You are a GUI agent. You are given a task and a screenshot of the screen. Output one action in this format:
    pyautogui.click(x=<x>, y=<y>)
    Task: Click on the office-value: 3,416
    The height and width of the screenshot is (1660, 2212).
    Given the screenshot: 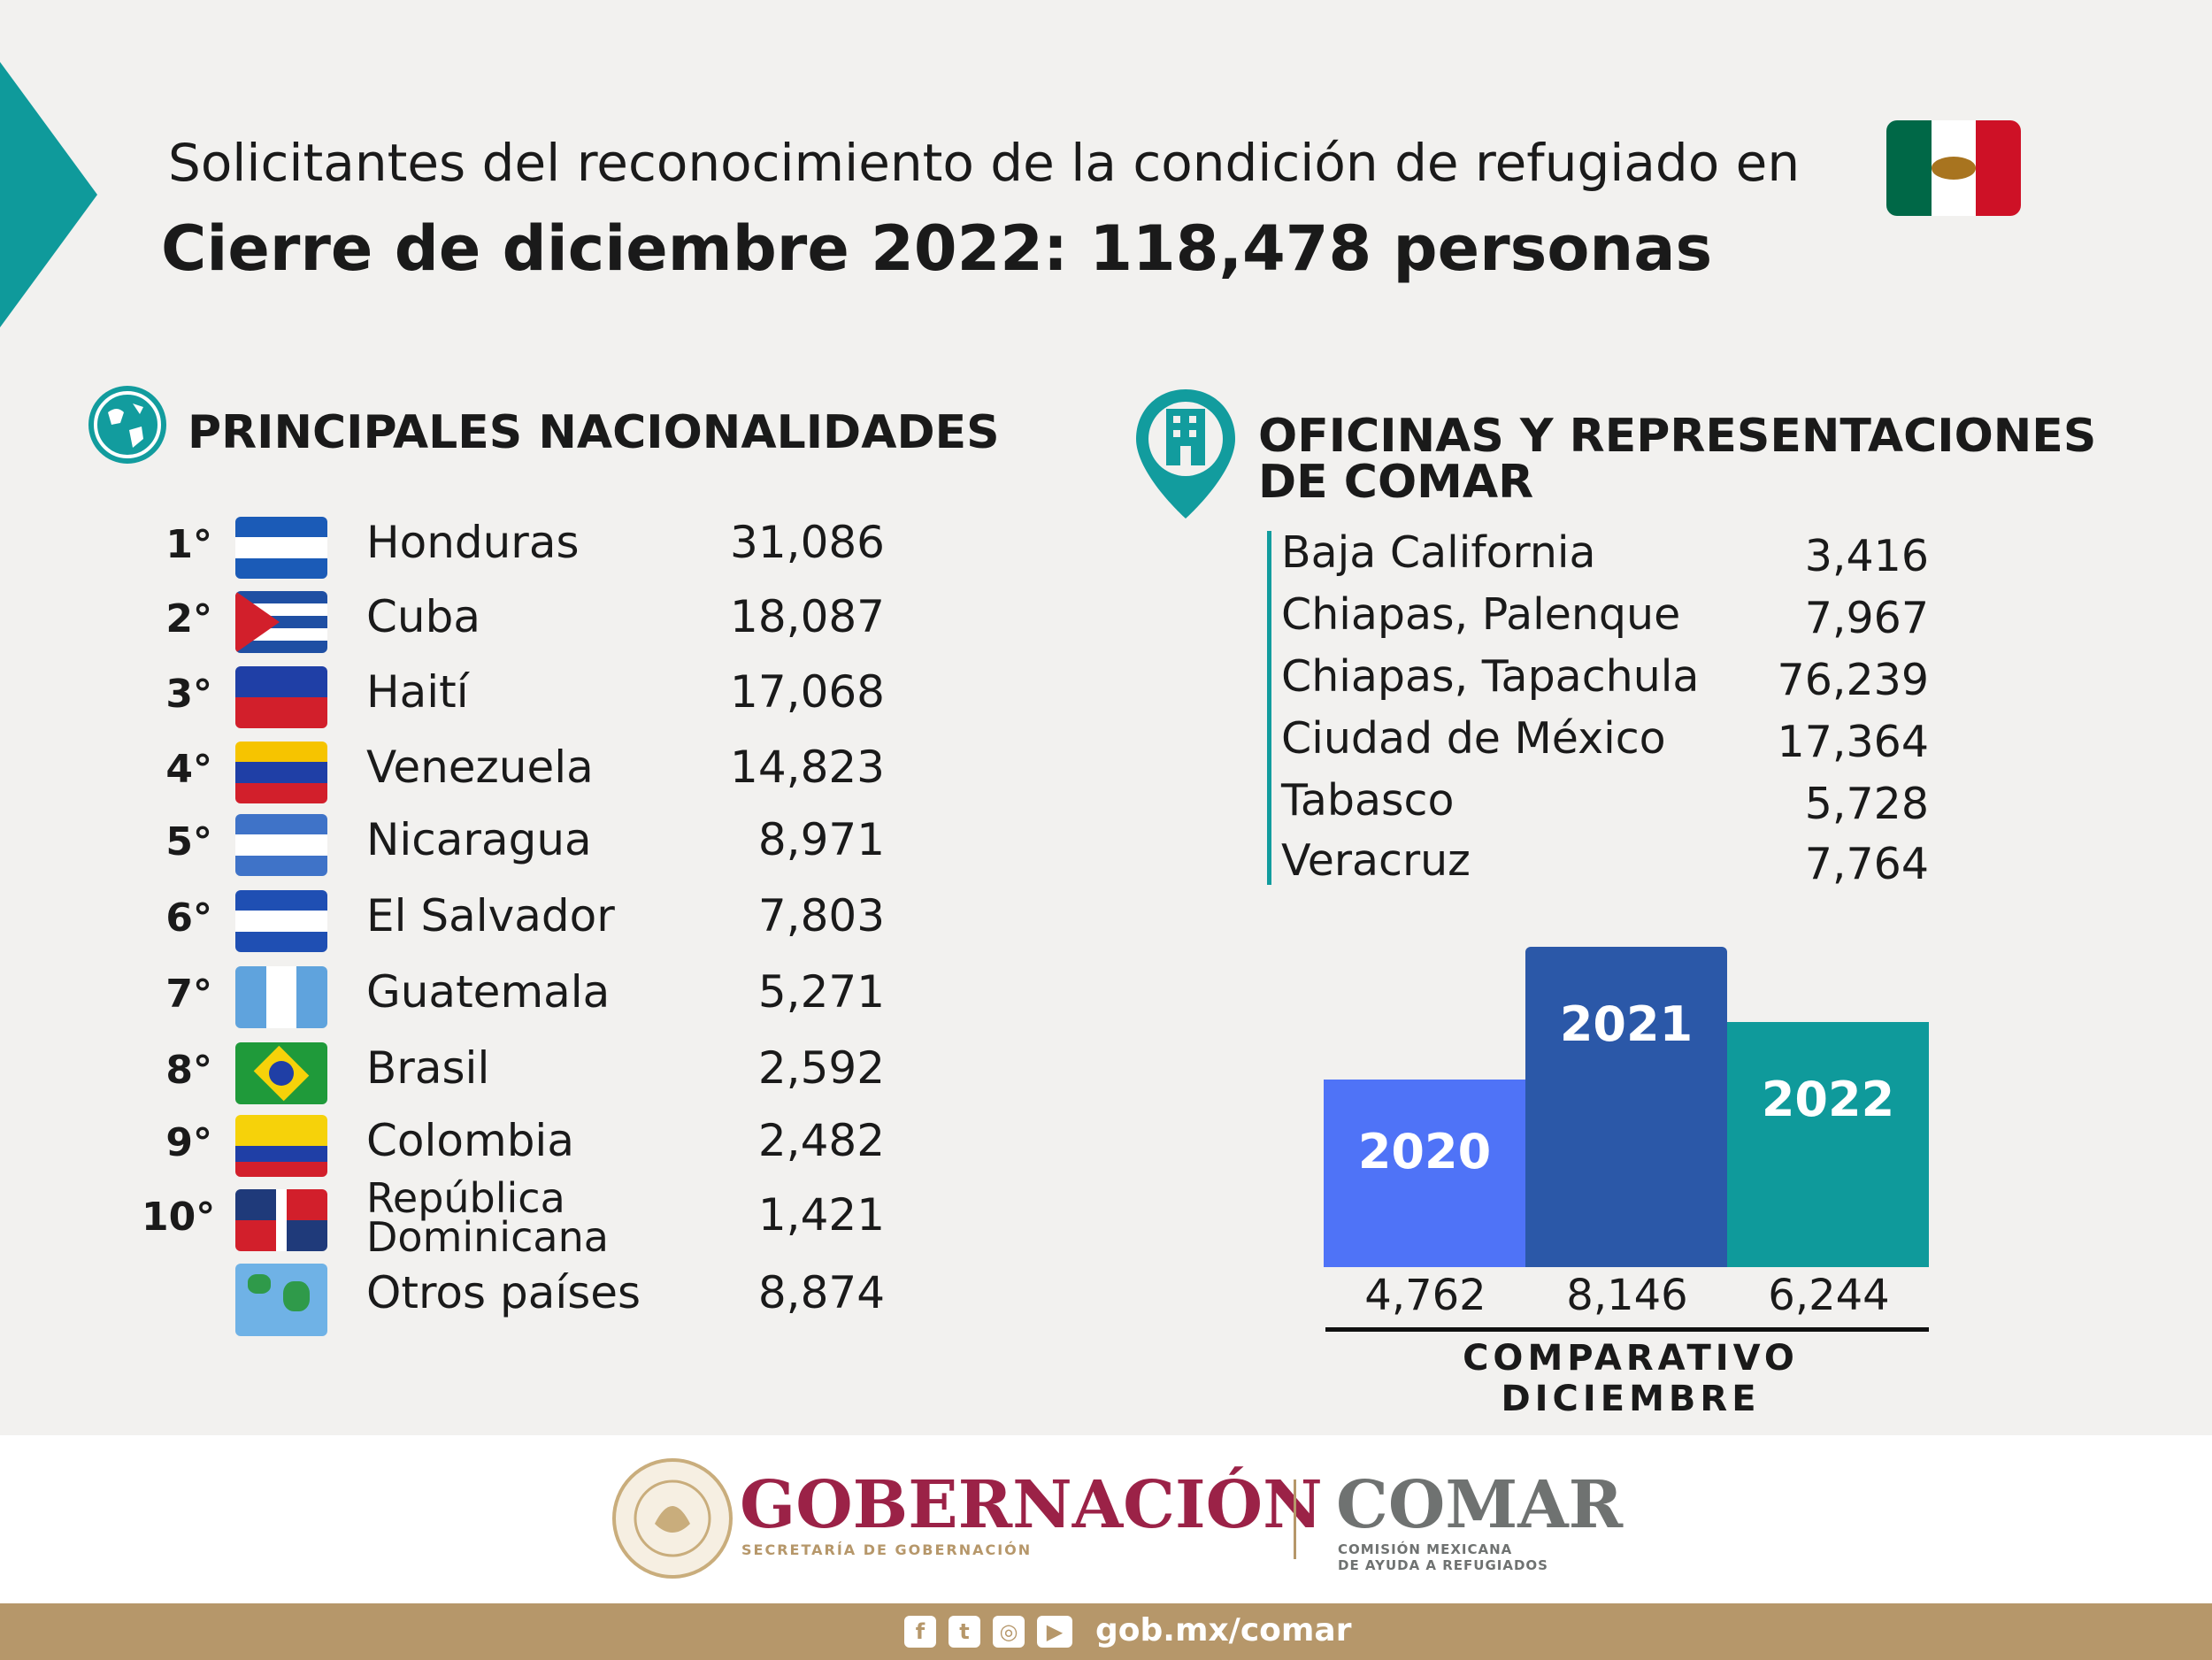 What is the action you would take?
    pyautogui.click(x=1866, y=556)
    